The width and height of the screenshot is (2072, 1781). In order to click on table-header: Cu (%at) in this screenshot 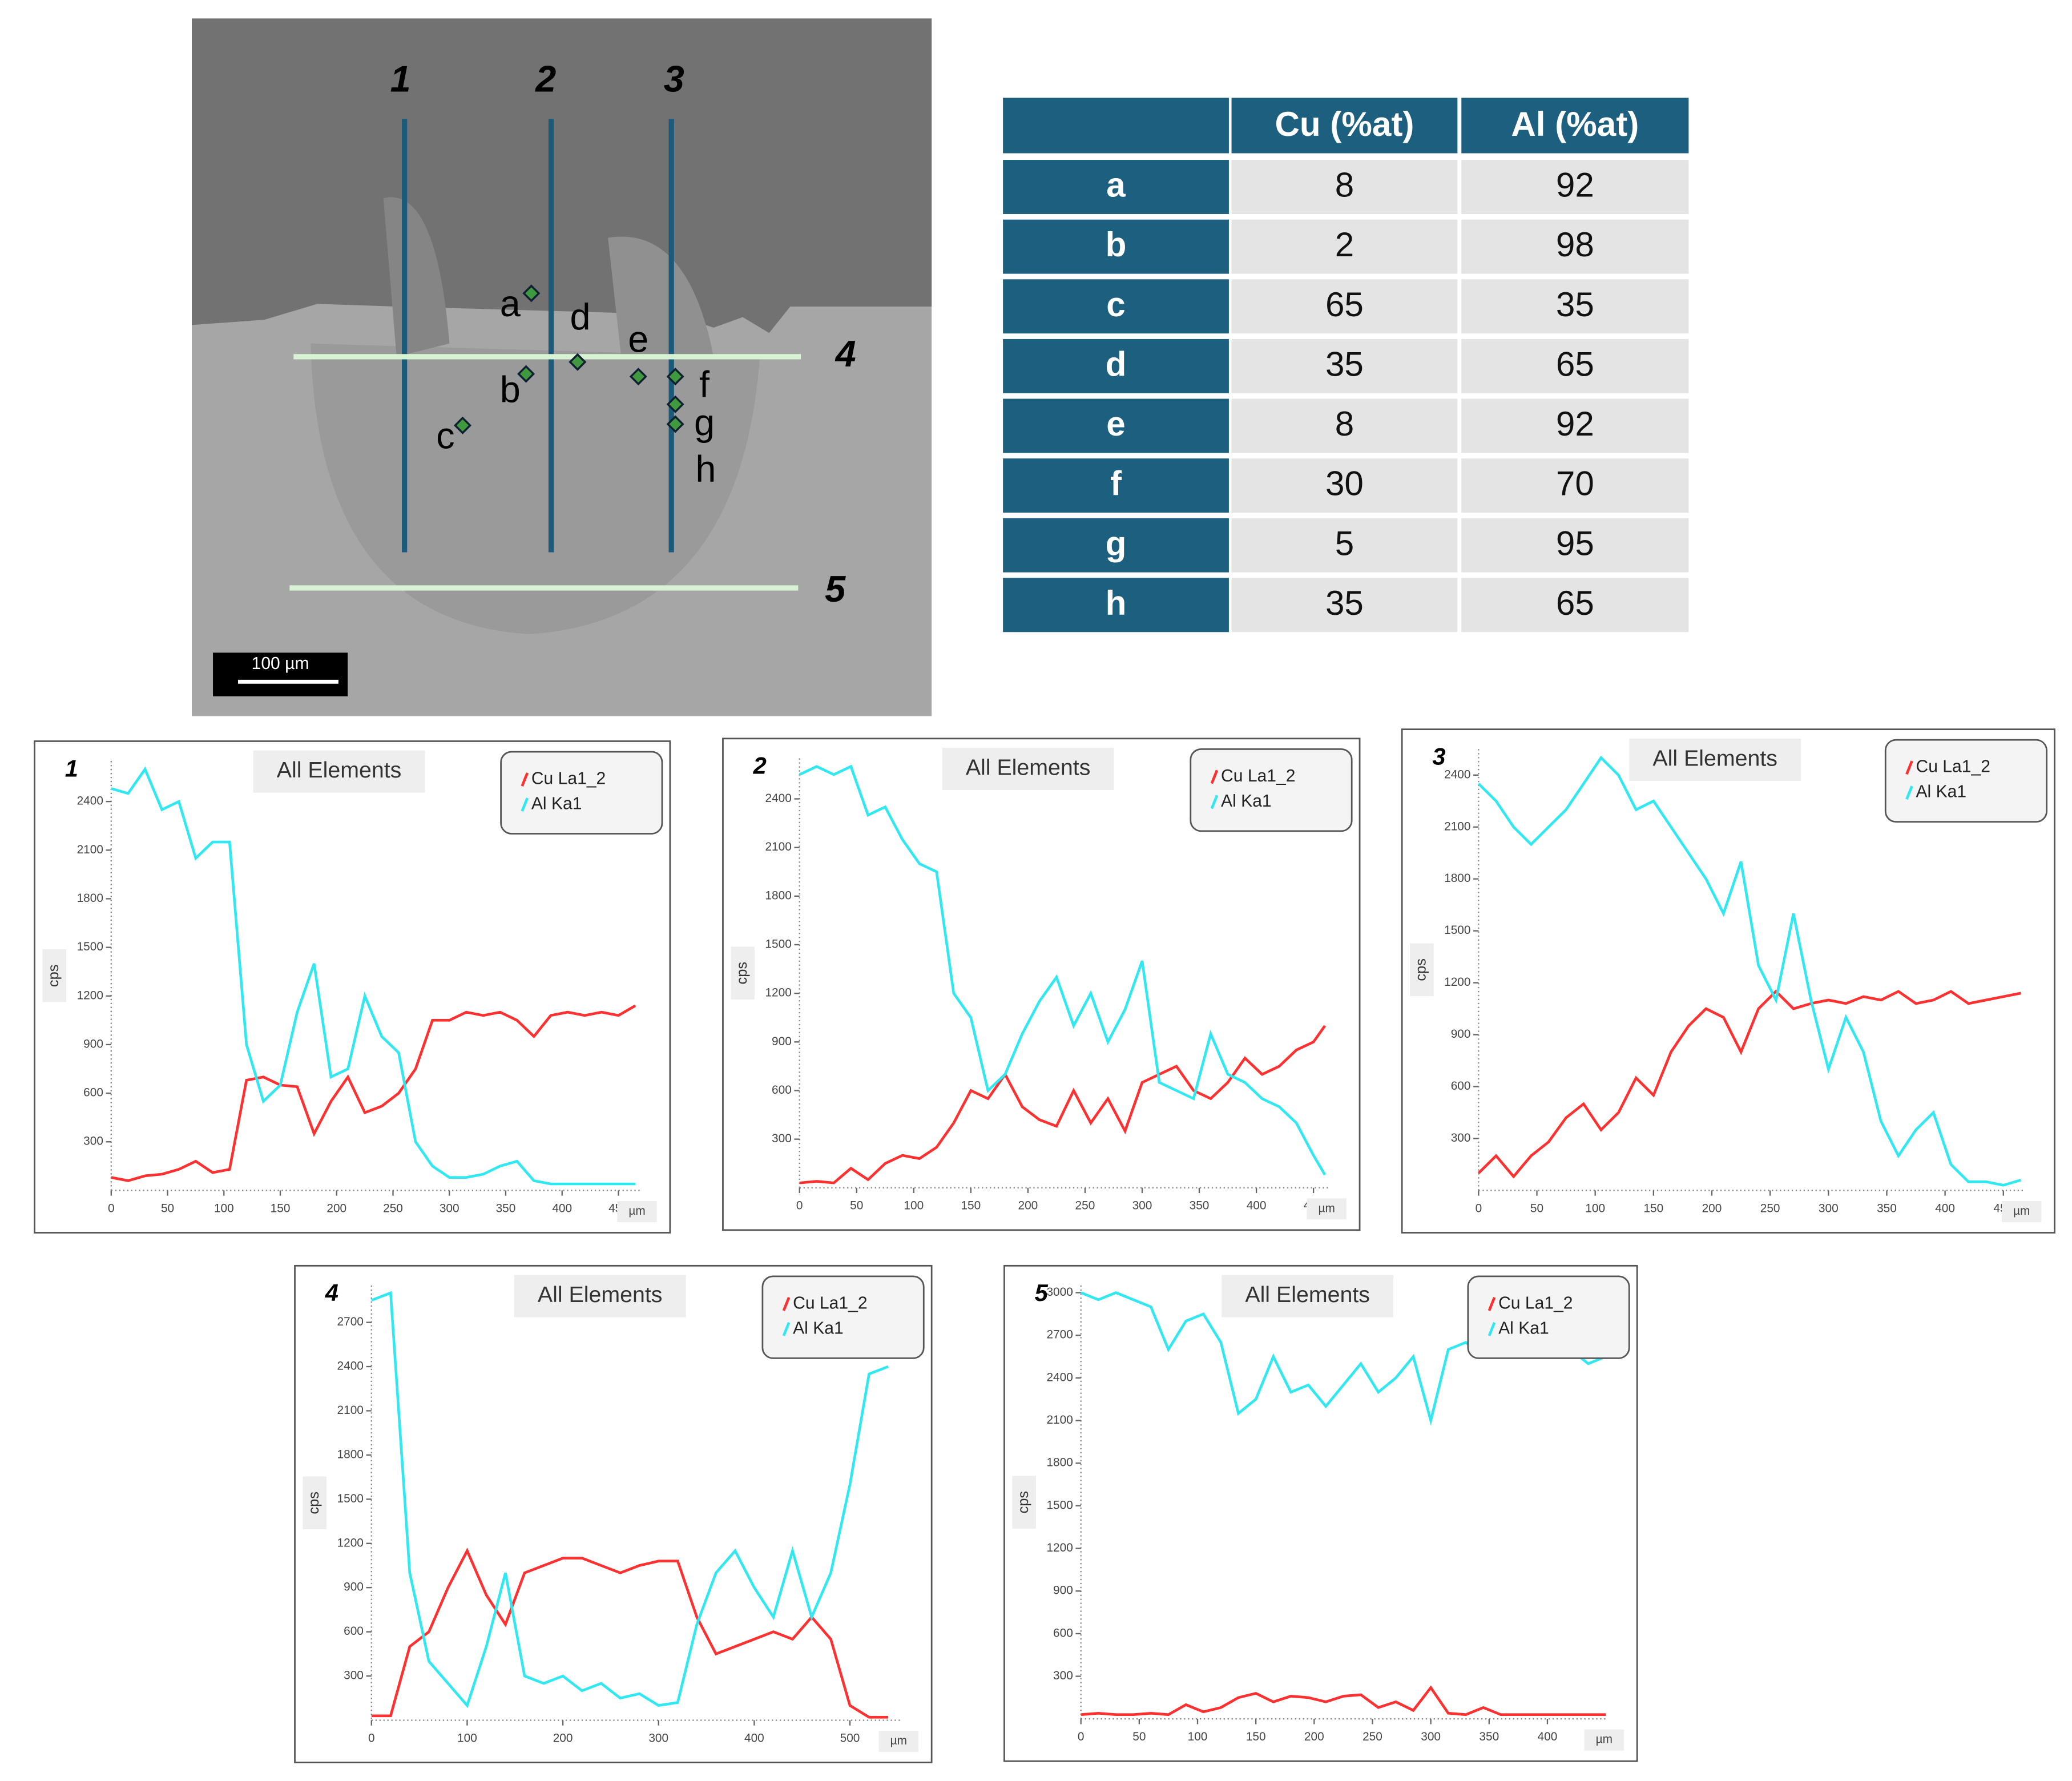, I will do `click(1344, 124)`.